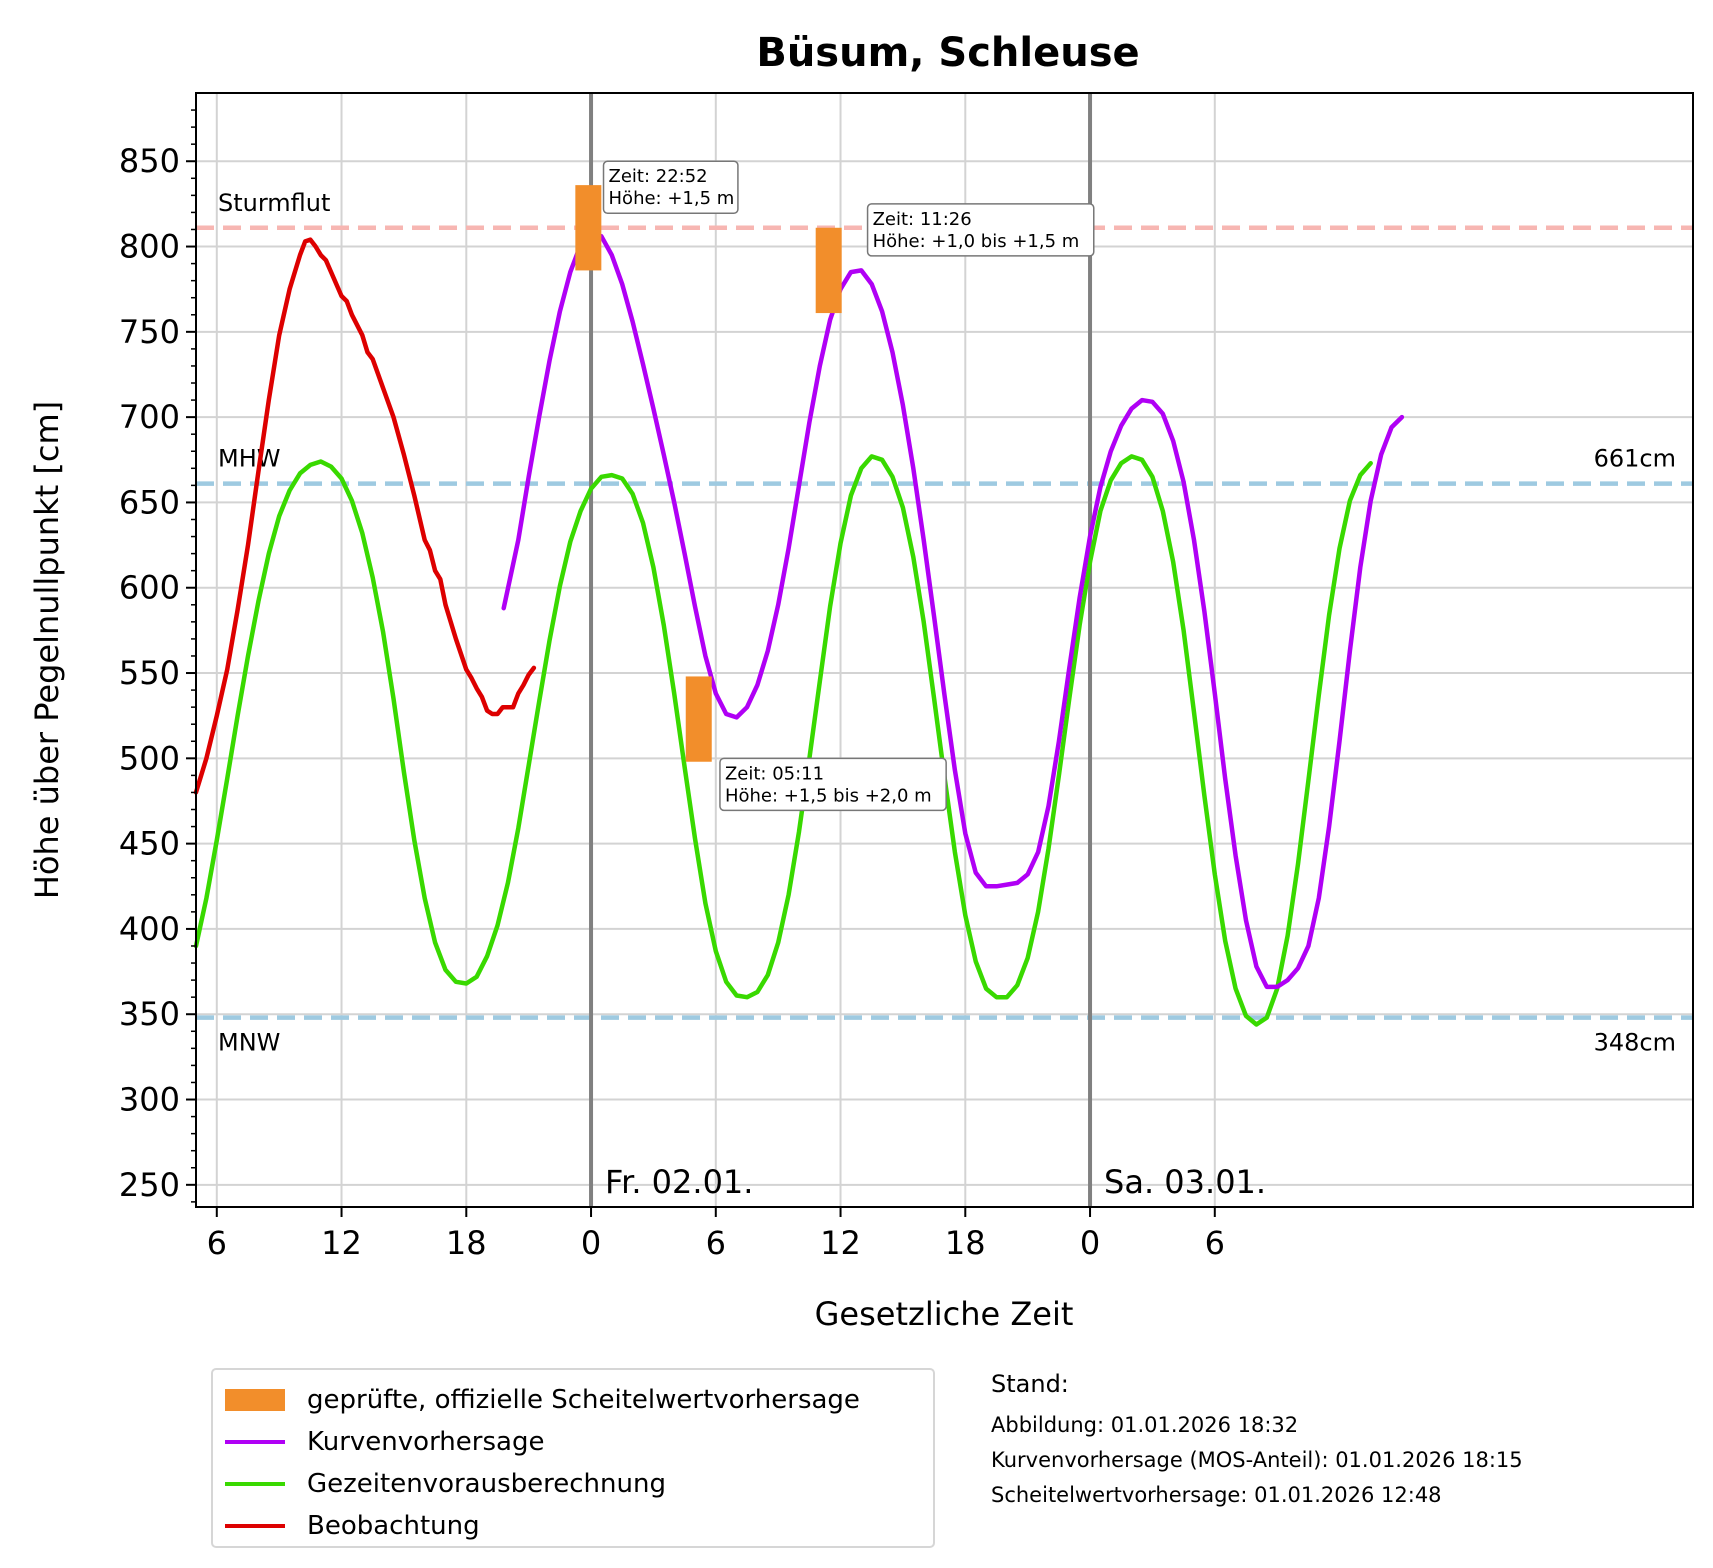 The width and height of the screenshot is (1713, 1568). Describe the element at coordinates (679, 1182) in the screenshot. I see `day-marker-label: Fr. 02.01.` at that location.